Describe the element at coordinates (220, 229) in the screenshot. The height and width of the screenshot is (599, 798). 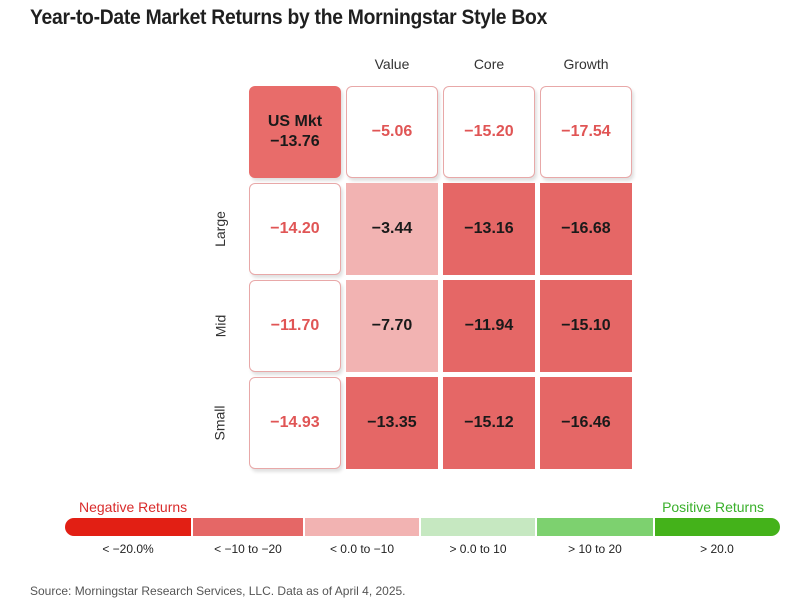
I see `row-header-large: Large` at that location.